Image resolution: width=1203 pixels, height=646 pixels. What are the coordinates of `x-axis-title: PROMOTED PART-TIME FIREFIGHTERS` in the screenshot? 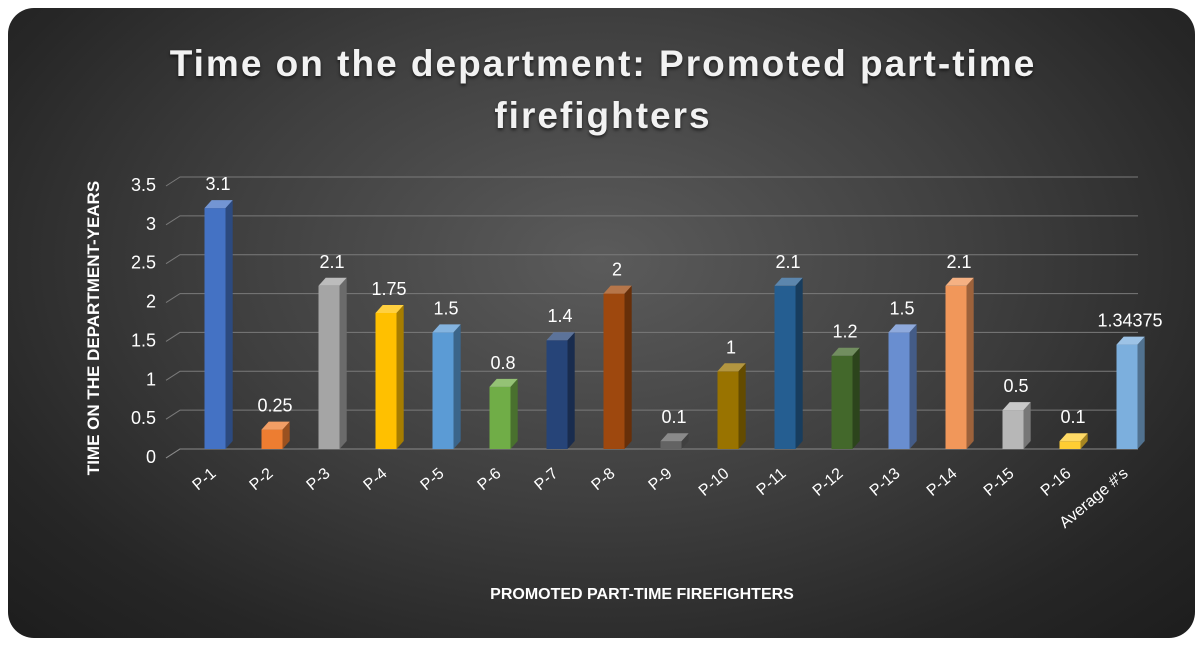 It's located at (642, 594).